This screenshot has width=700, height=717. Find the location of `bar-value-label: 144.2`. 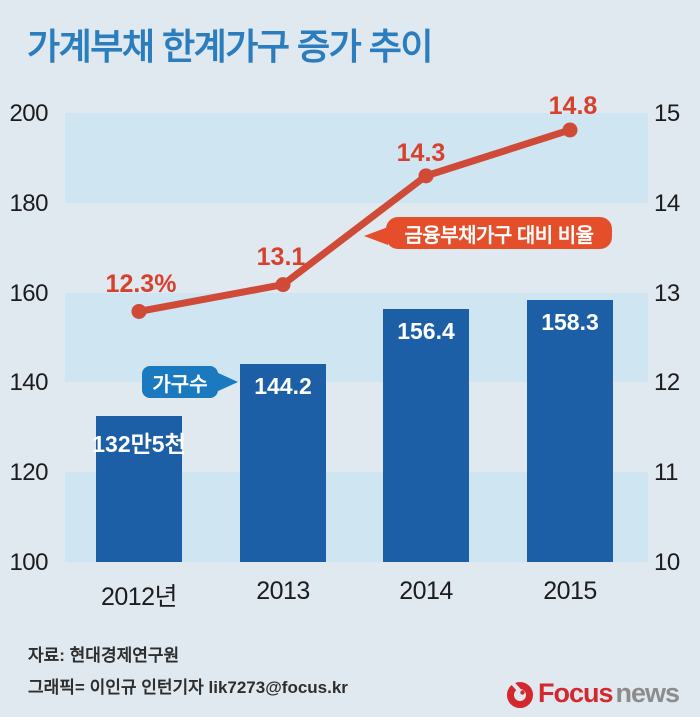

bar-value-label: 144.2 is located at coordinates (283, 385).